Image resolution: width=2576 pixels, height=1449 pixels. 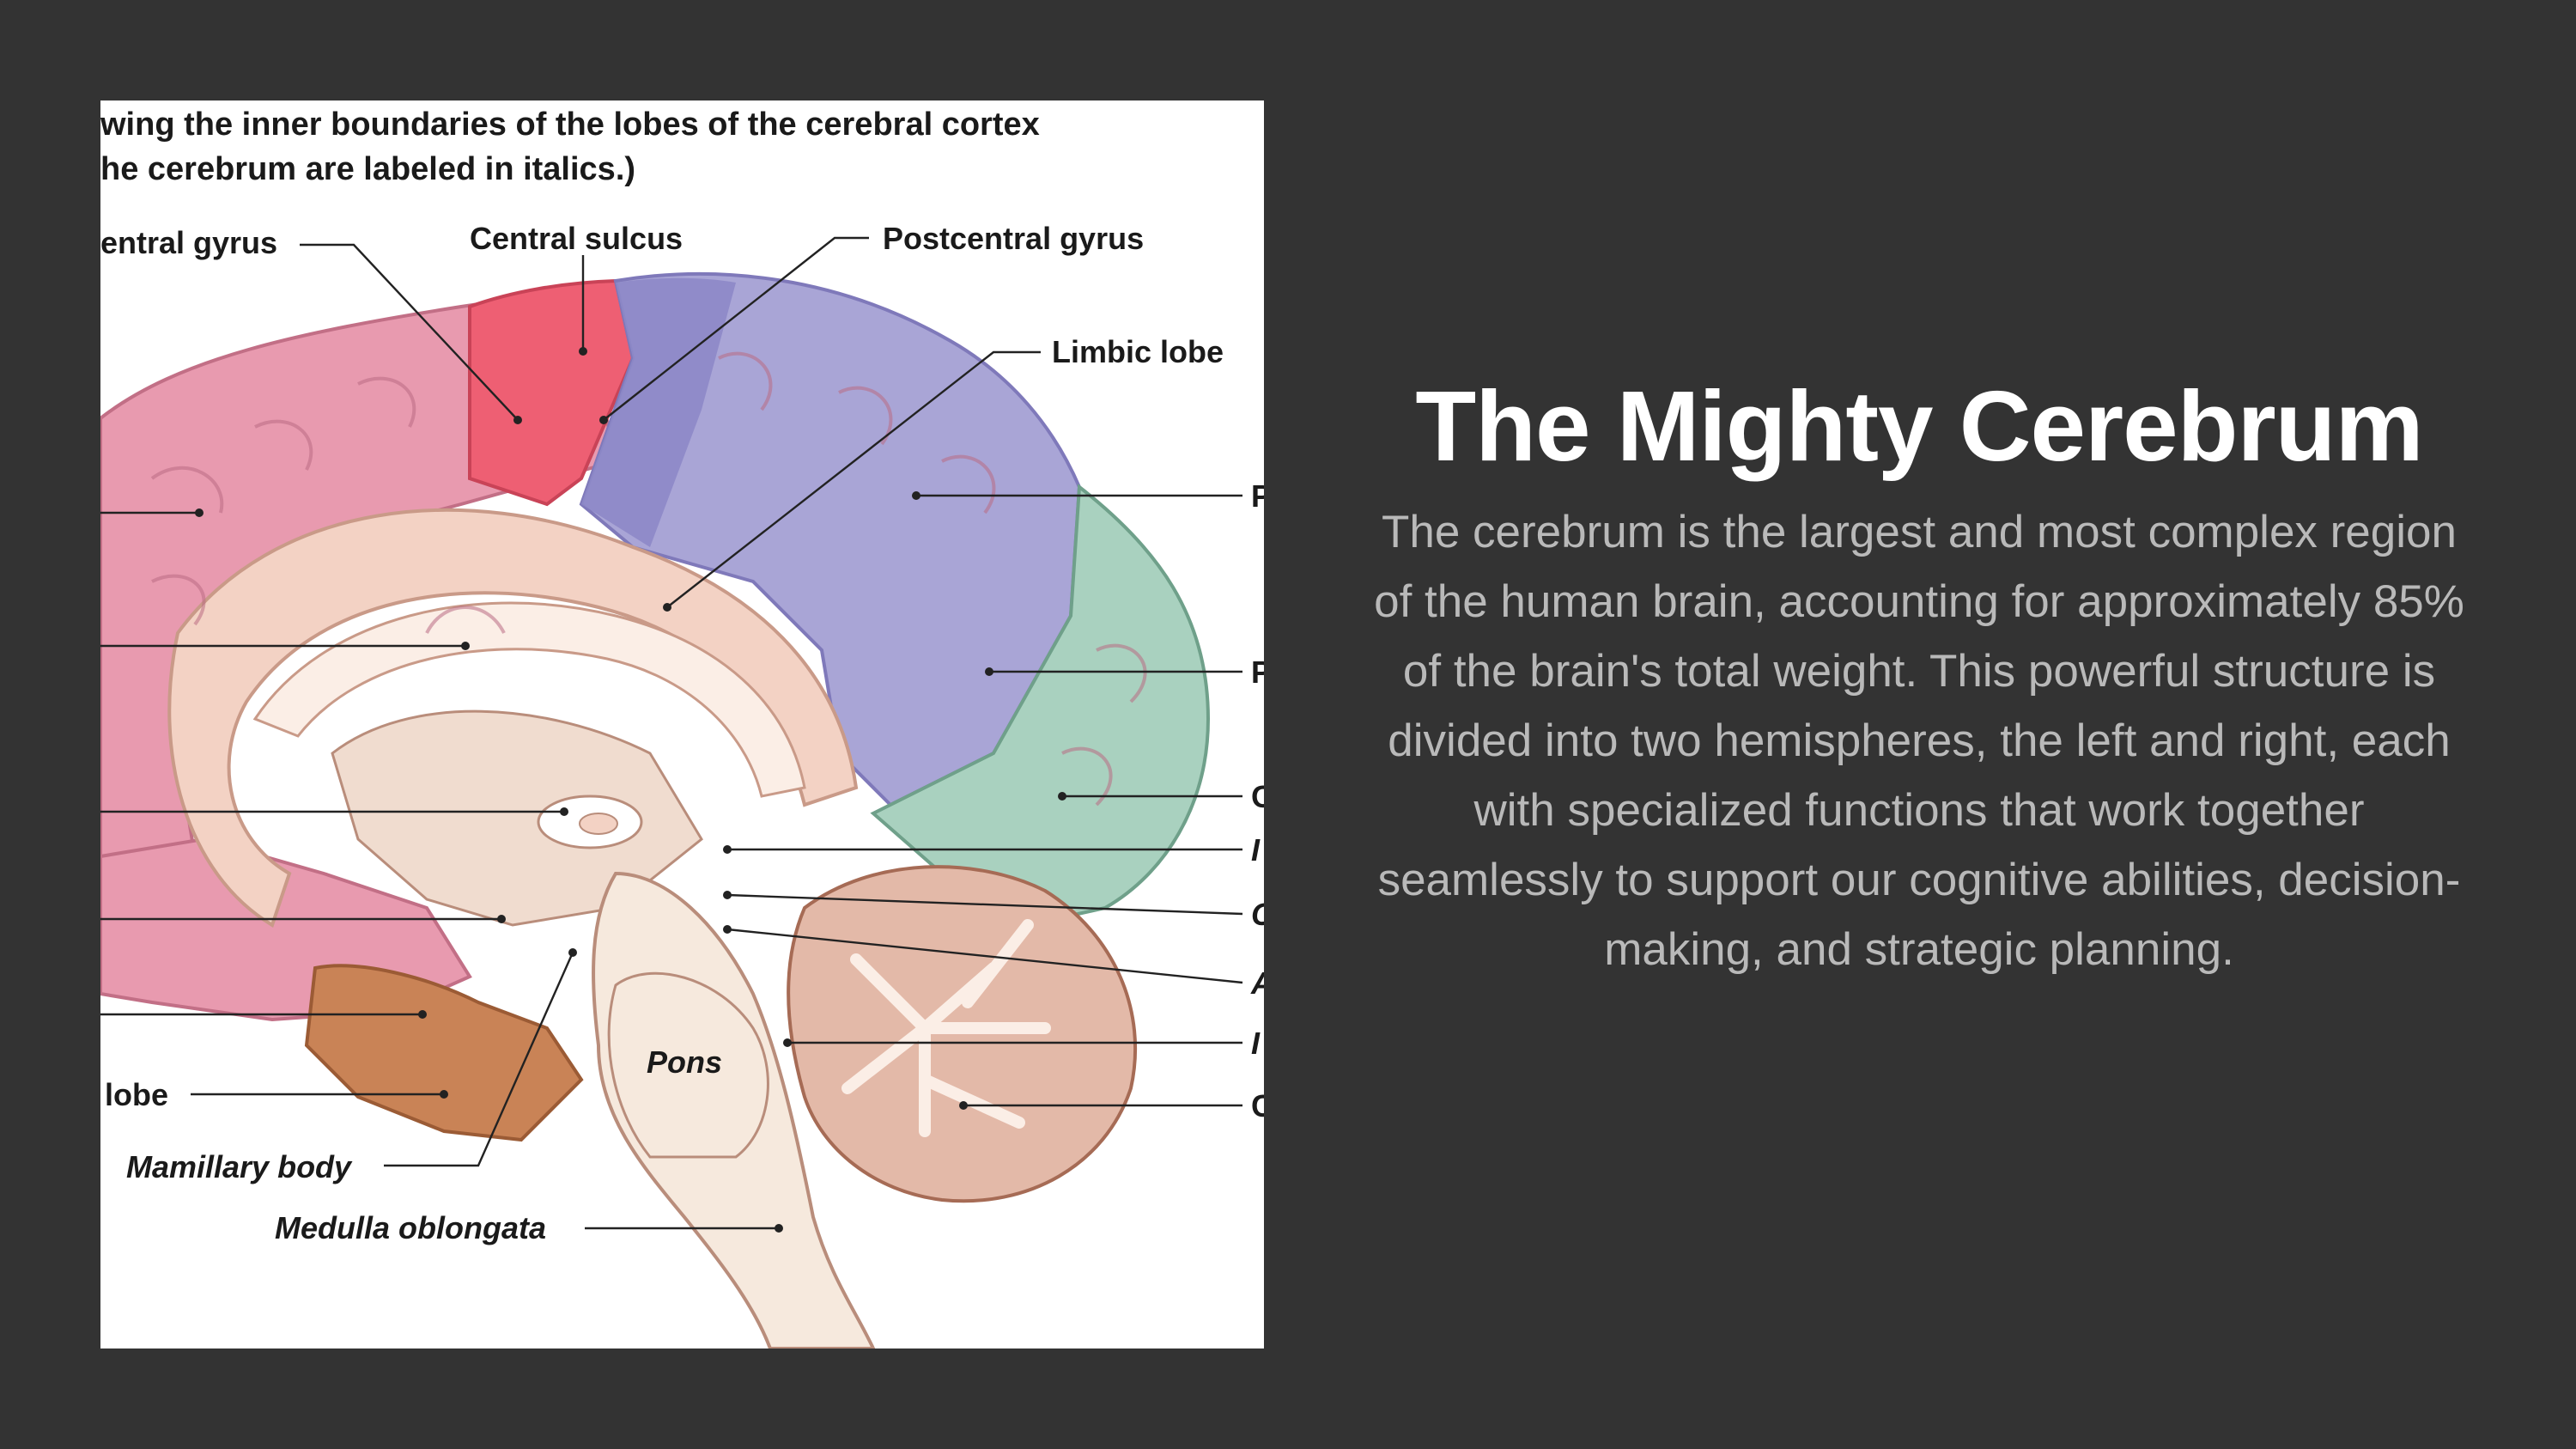 I want to click on diencephalon, so click(x=517, y=818).